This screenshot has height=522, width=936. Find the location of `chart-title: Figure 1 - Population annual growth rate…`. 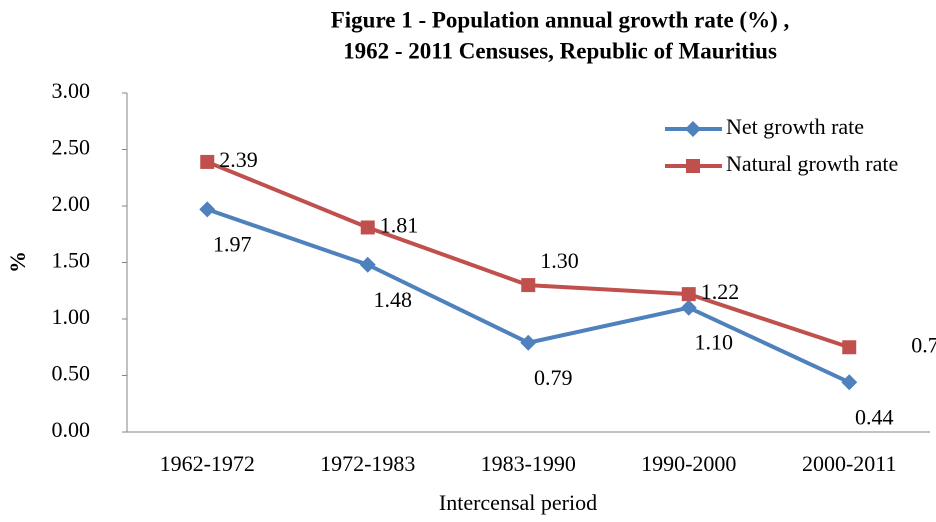

chart-title: Figure 1 - Population annual growth rate… is located at coordinates (560, 19).